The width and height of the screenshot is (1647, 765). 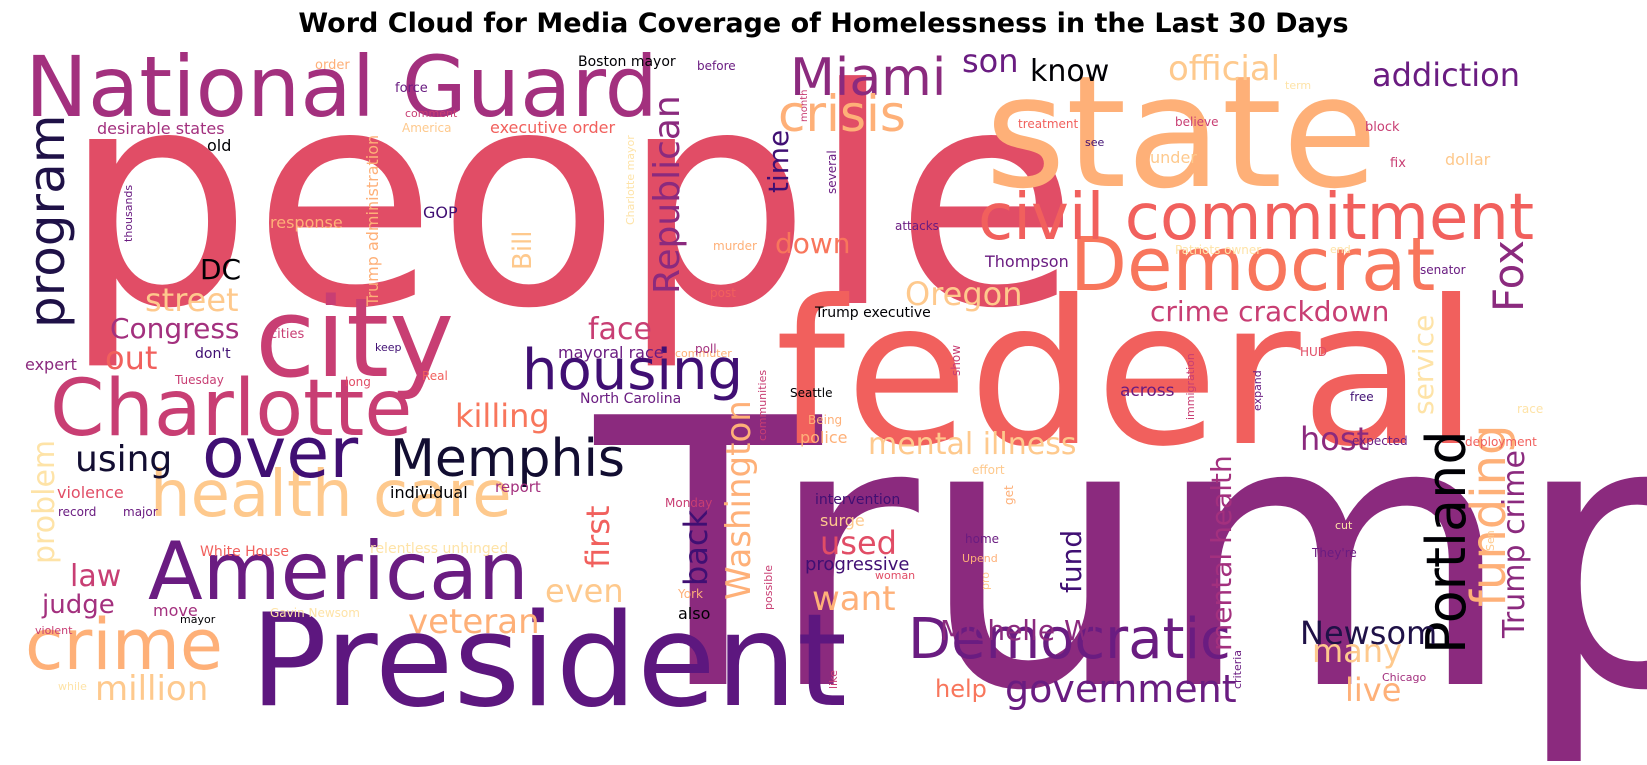 I want to click on cloud-word: progressive, so click(x=857, y=564).